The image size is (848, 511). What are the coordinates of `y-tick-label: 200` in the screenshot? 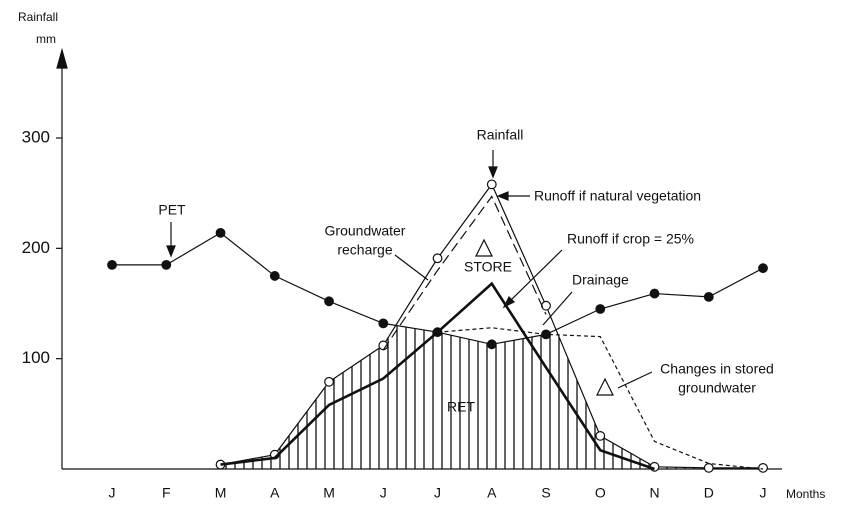 It's located at (36, 247).